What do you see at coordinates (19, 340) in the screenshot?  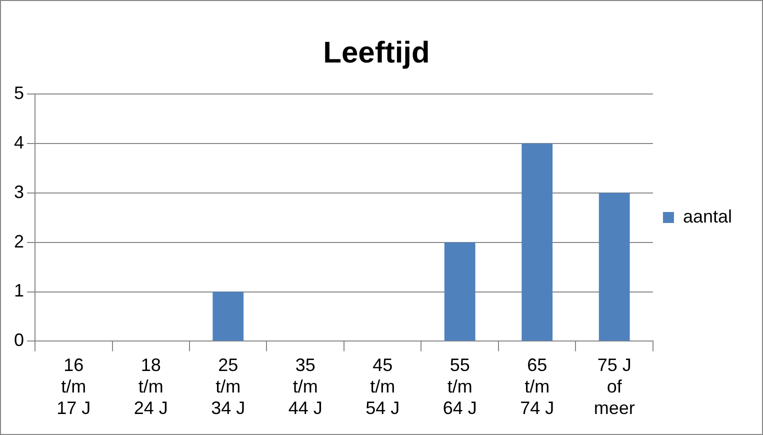 I see `y-tick-label: 0` at bounding box center [19, 340].